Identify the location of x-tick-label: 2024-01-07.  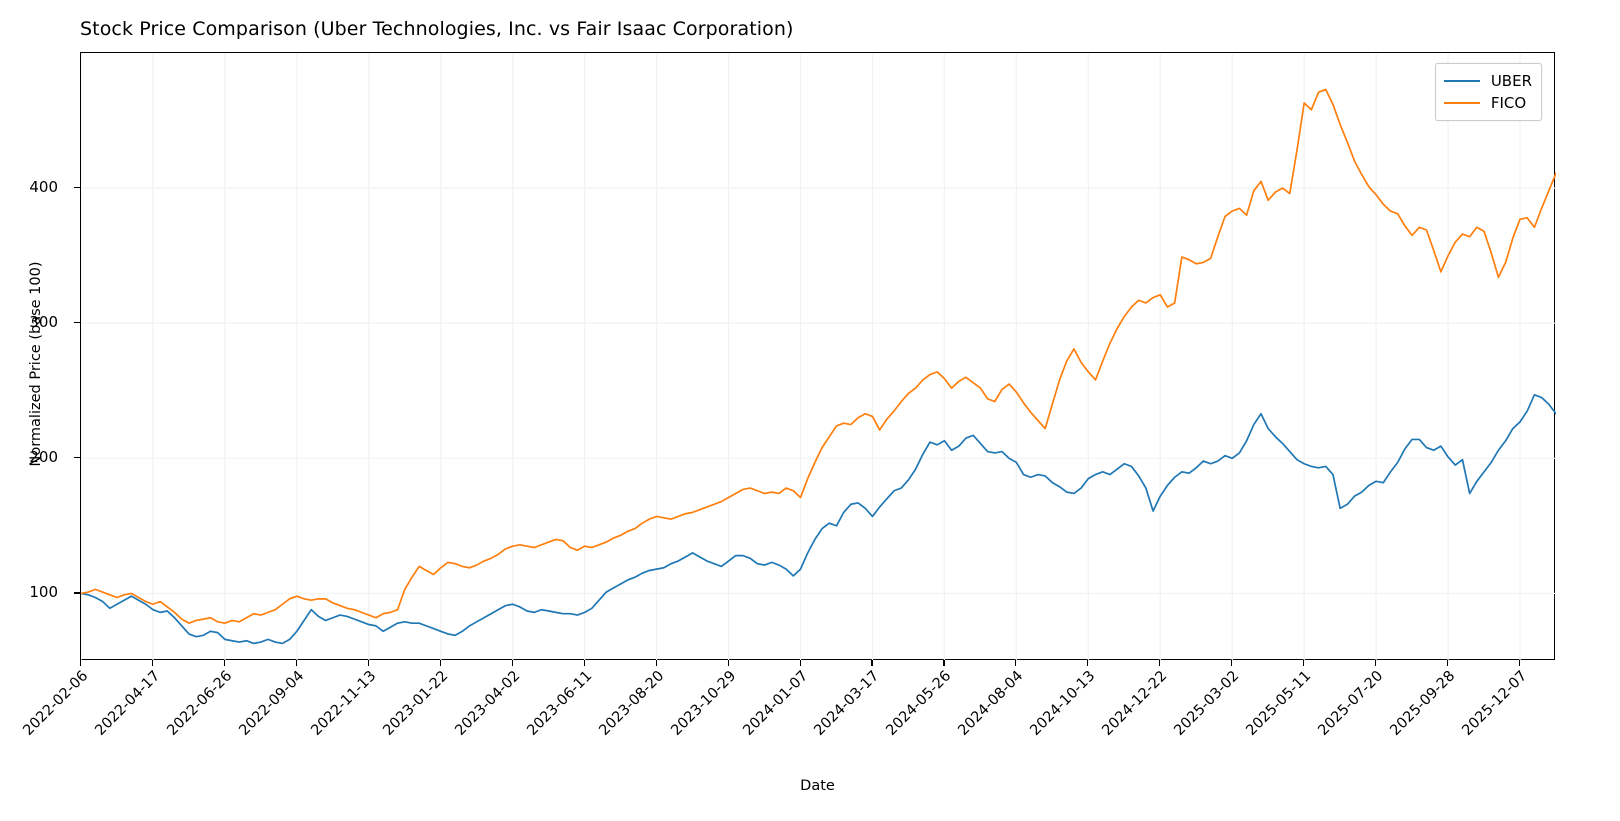
(775, 703).